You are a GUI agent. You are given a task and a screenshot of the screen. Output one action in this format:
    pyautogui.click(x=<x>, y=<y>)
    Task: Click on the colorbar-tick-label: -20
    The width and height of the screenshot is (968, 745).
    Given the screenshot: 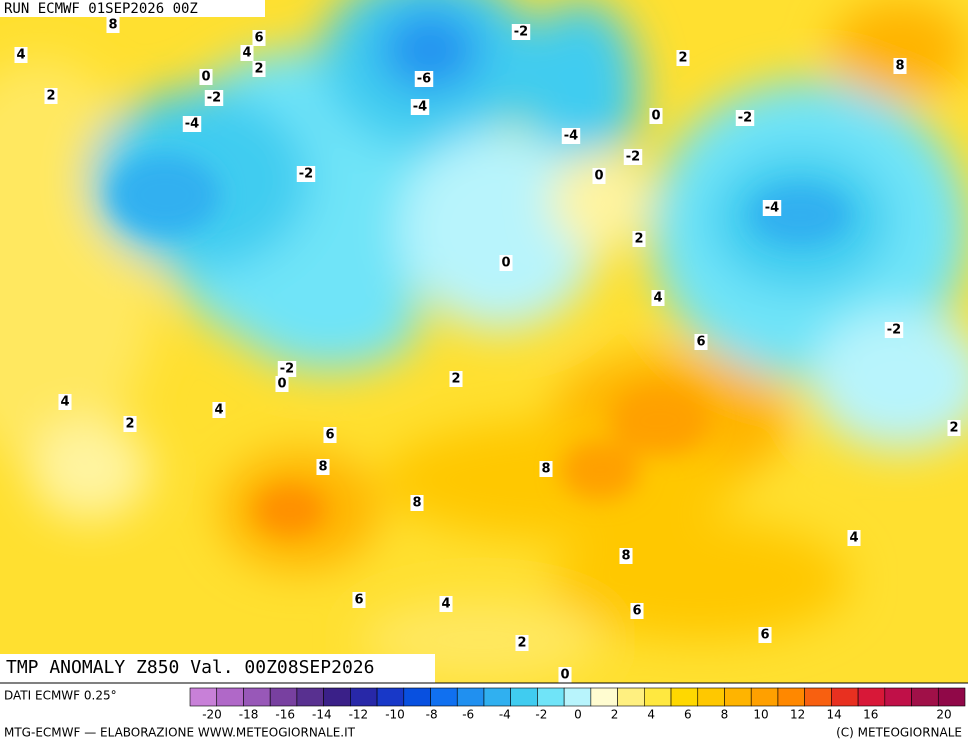 What is the action you would take?
    pyautogui.click(x=212, y=715)
    